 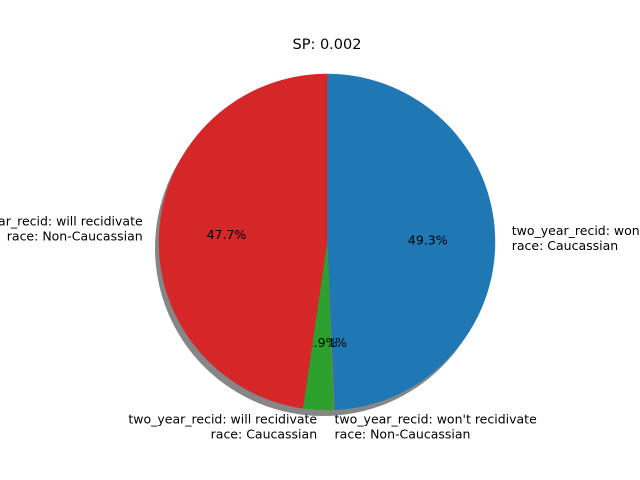 I want to click on slice-percent-label-3: 47.7%, so click(x=227, y=234).